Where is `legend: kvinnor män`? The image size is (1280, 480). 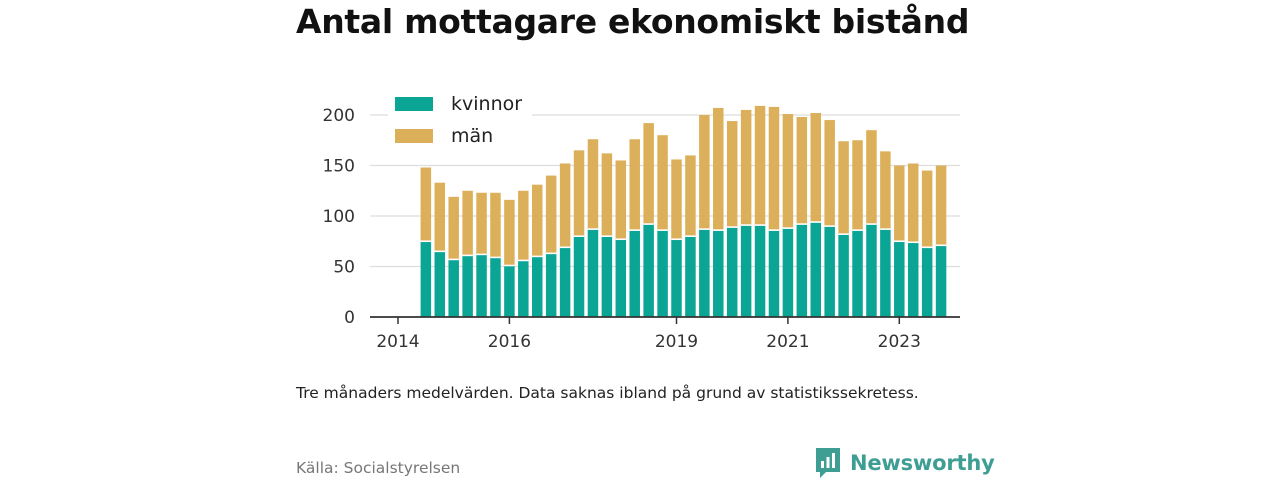 legend: kvinnor män is located at coordinates (460, 122).